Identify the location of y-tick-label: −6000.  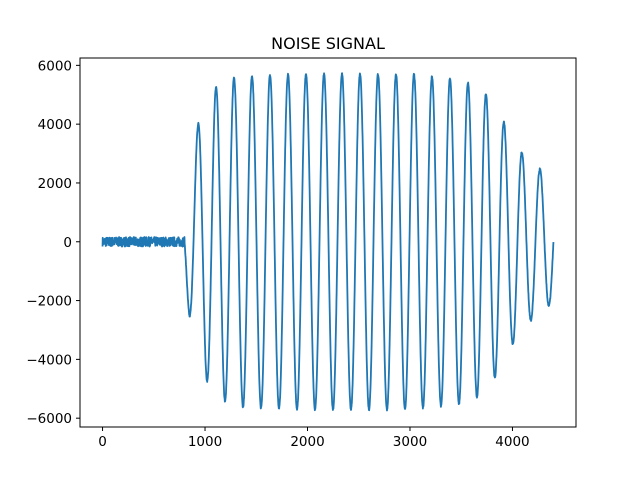
(49, 419).